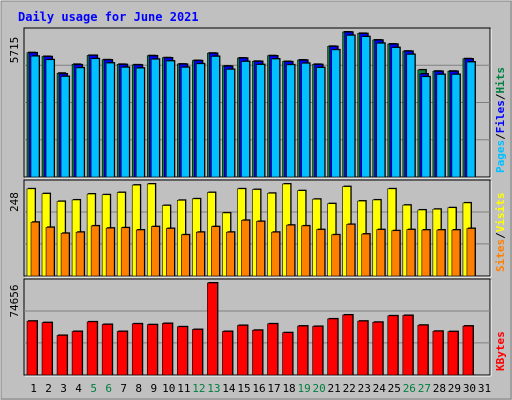 This screenshot has width=512, height=400. Describe the element at coordinates (213, 388) in the screenshot. I see `x-tick-label: 13` at that location.